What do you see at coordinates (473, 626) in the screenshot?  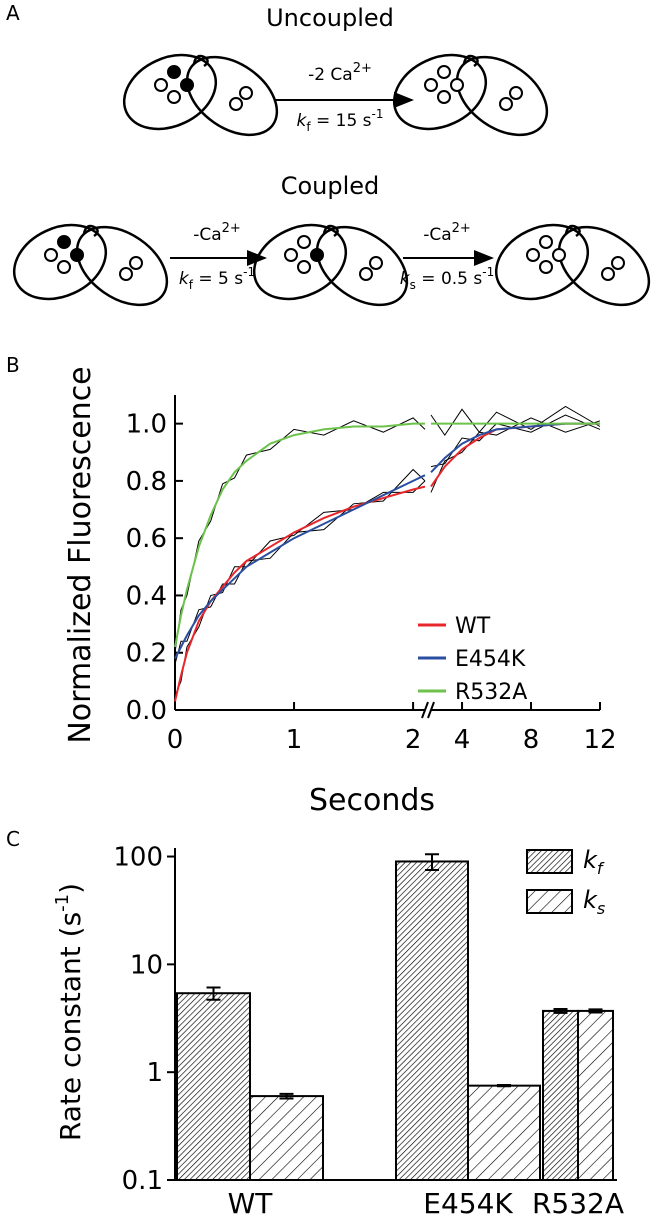 I see `legend-label: WT` at bounding box center [473, 626].